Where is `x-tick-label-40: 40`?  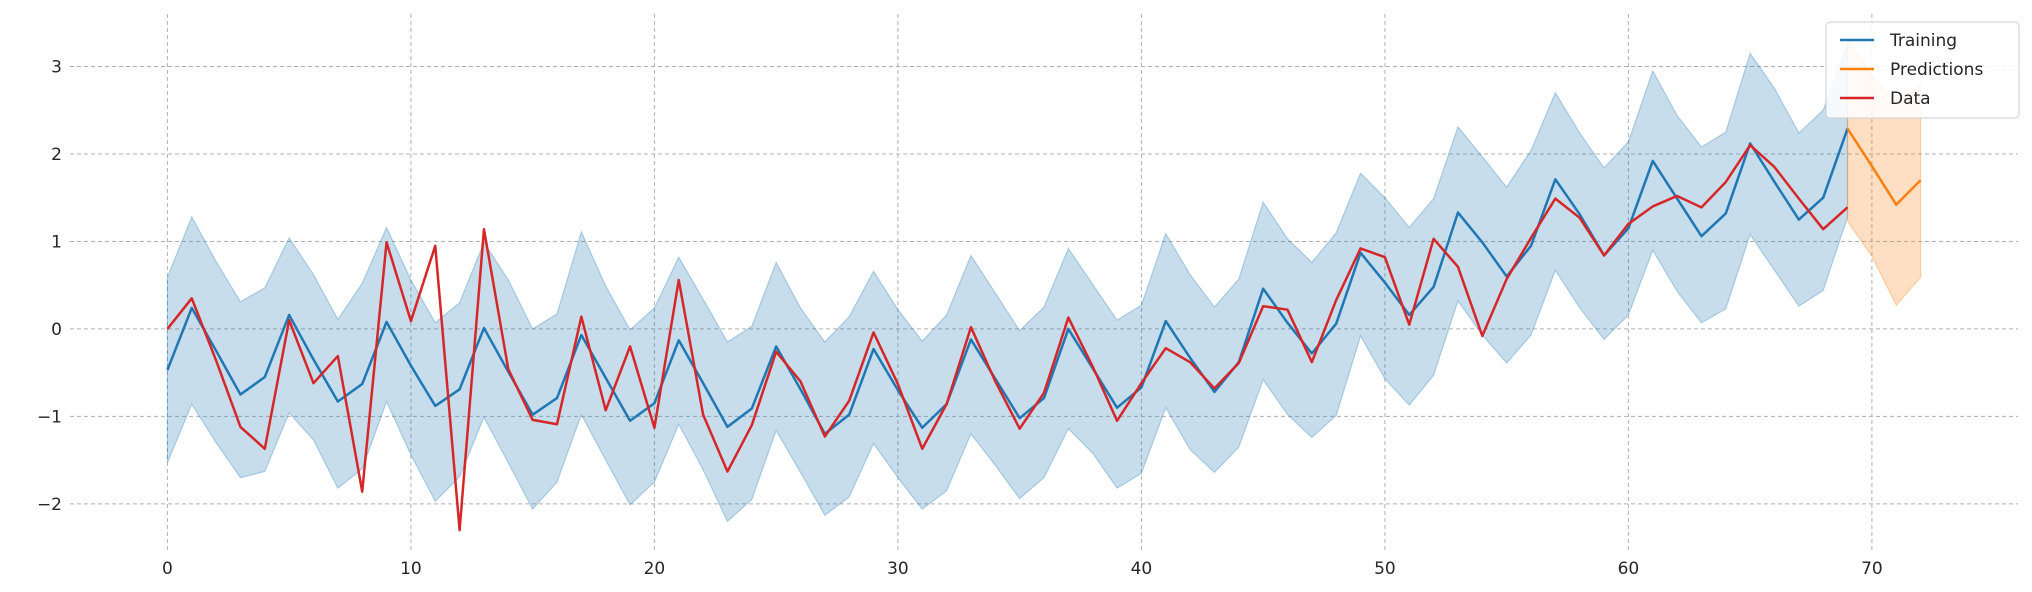
x-tick-label-40: 40 is located at coordinates (1142, 569).